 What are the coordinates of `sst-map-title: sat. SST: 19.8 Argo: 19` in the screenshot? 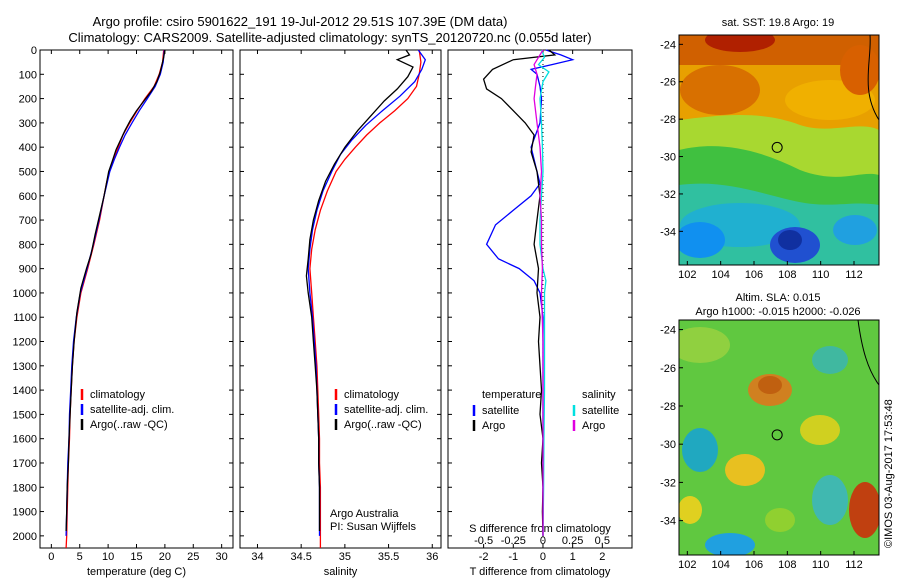 It's located at (778, 23).